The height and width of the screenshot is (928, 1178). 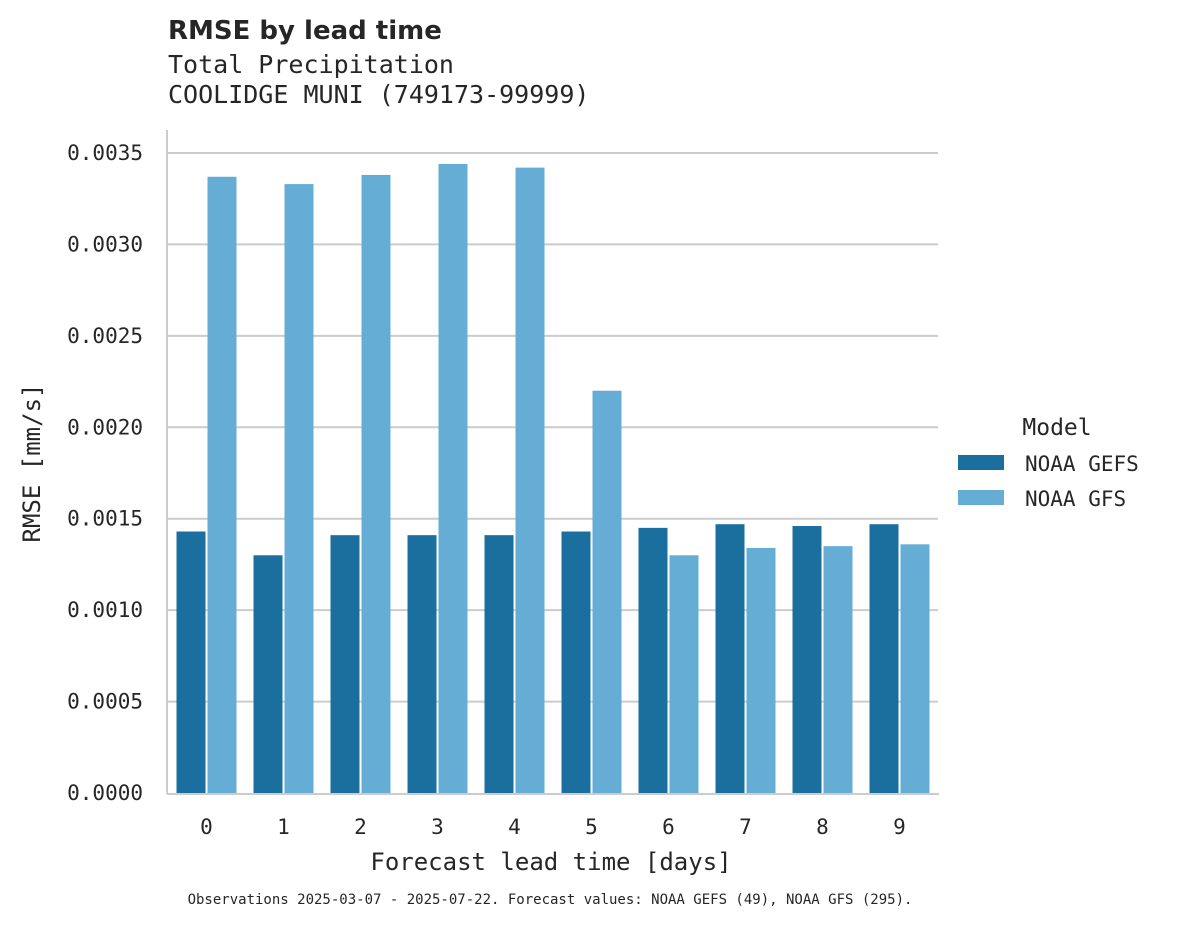 What do you see at coordinates (1082, 464) in the screenshot?
I see `legend-label-gefs: NOAA GEFS` at bounding box center [1082, 464].